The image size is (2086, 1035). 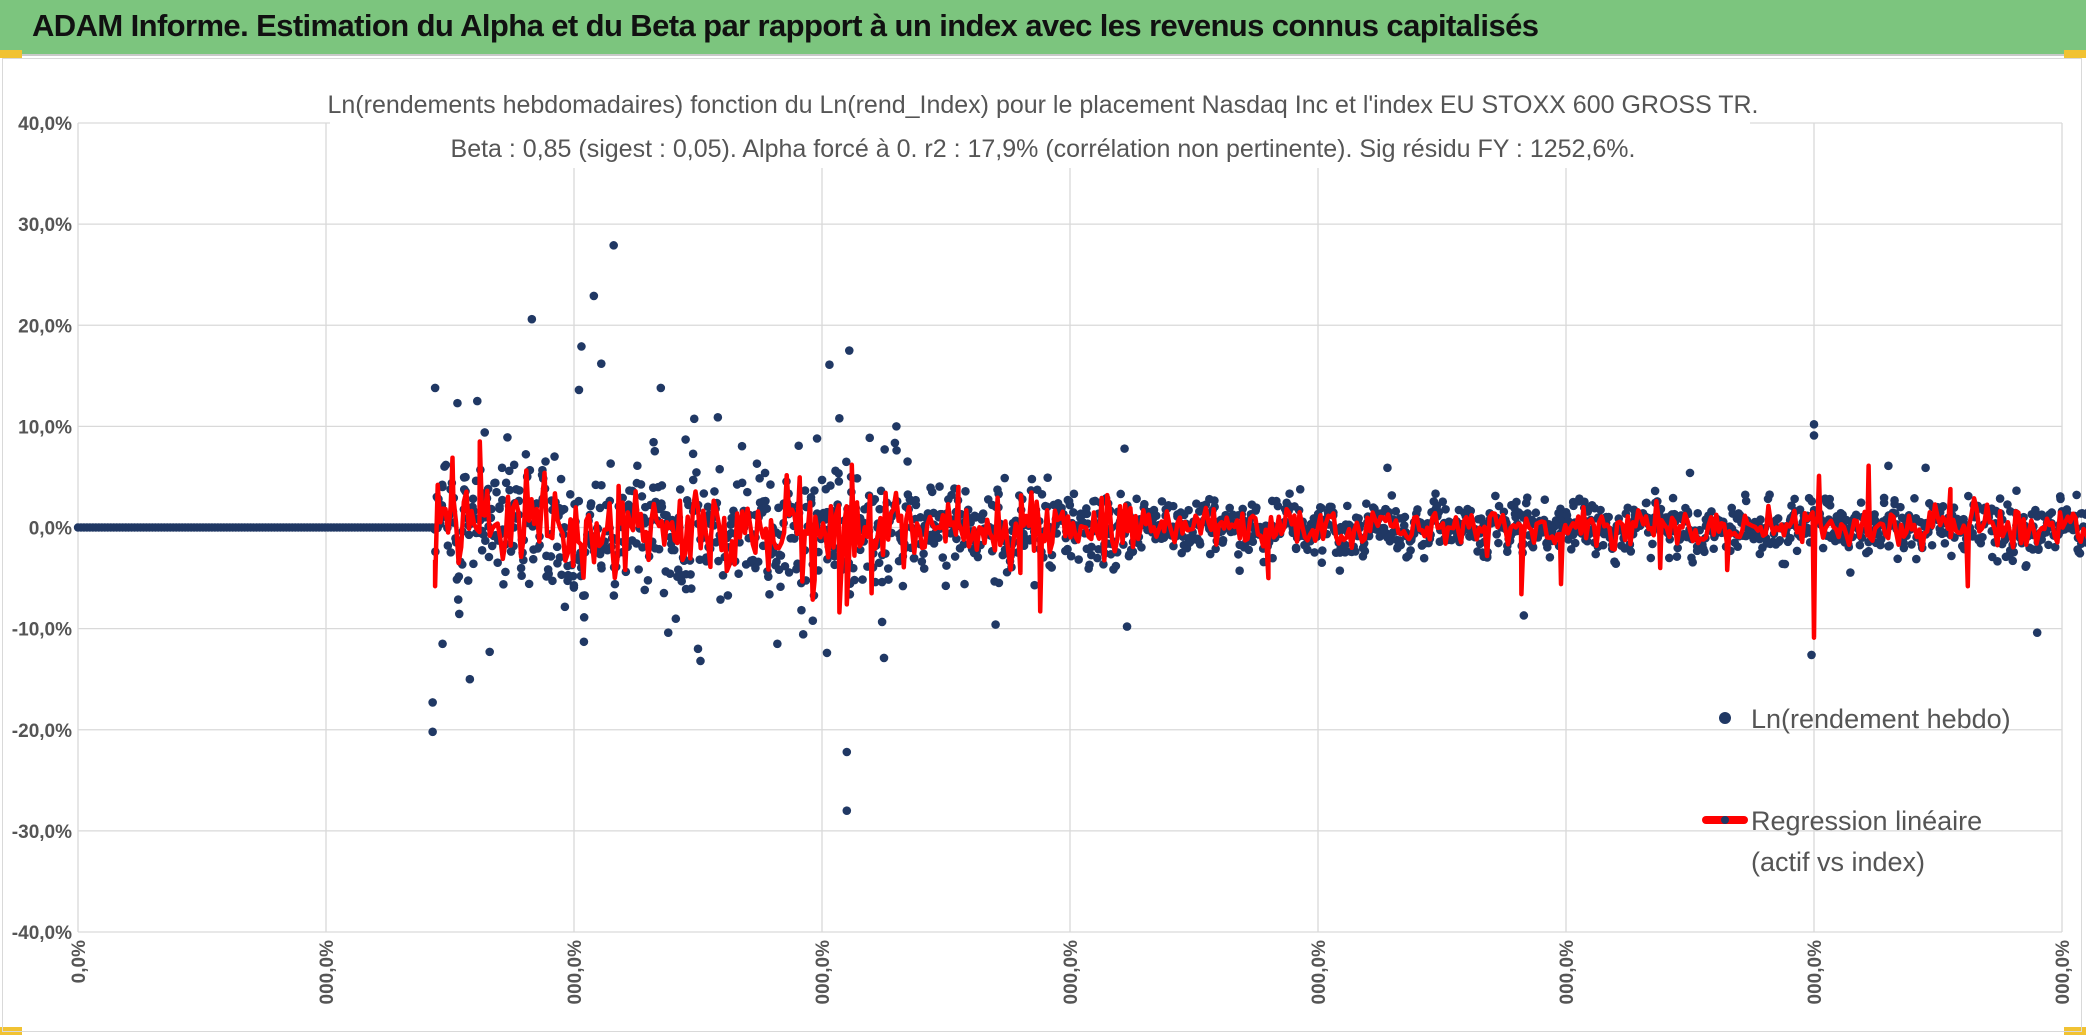 What do you see at coordinates (1838, 862) in the screenshot?
I see `legend-label-regression-line2: (actif vs index)` at bounding box center [1838, 862].